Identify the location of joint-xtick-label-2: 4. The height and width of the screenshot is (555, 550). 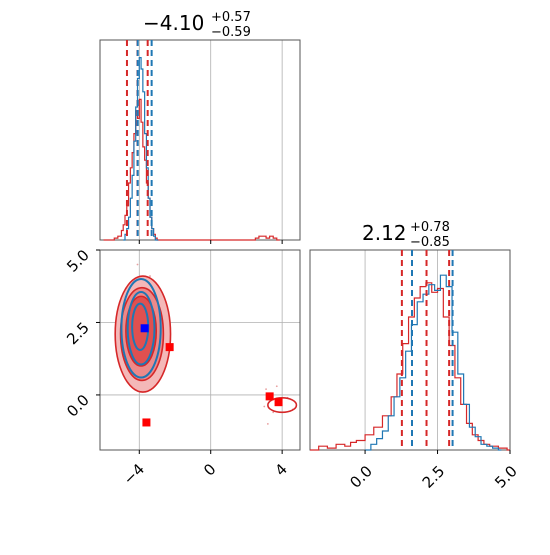
(280, 469).